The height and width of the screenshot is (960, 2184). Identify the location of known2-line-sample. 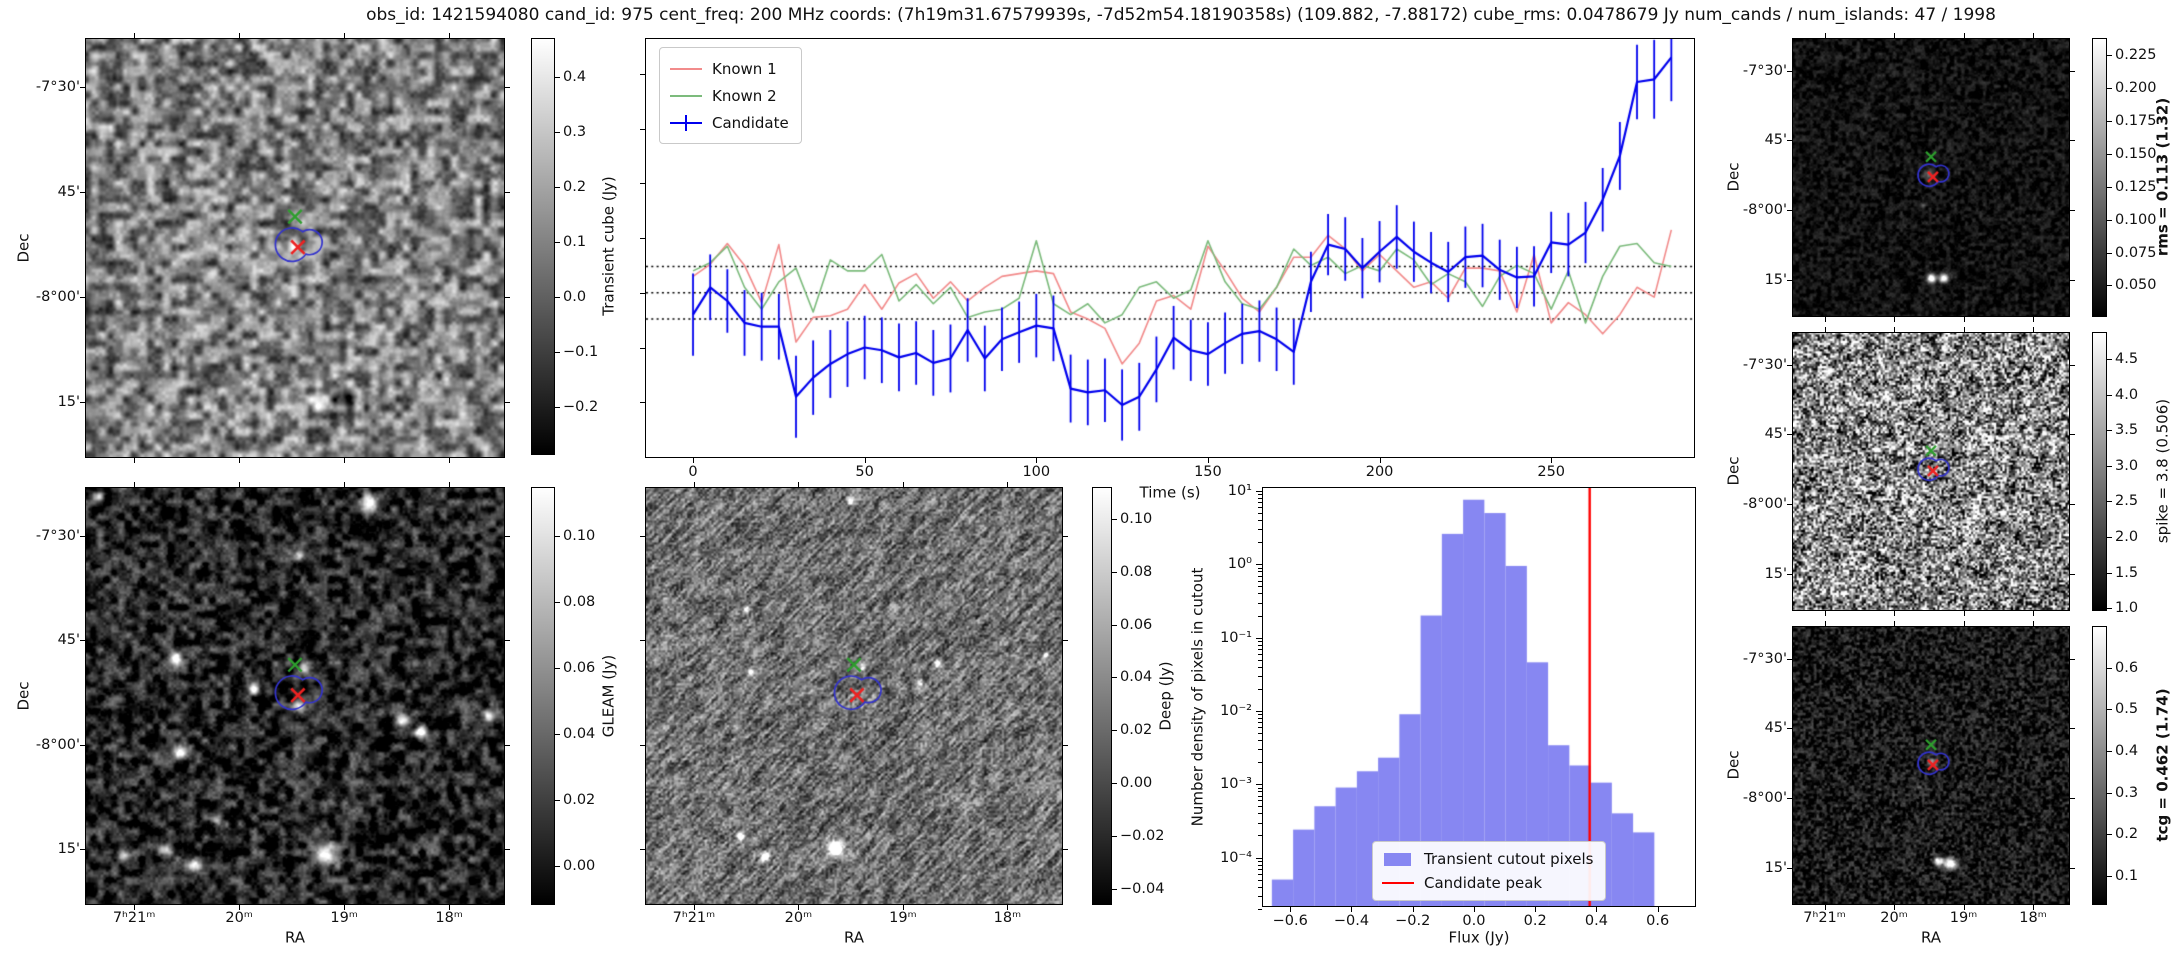
(686, 96).